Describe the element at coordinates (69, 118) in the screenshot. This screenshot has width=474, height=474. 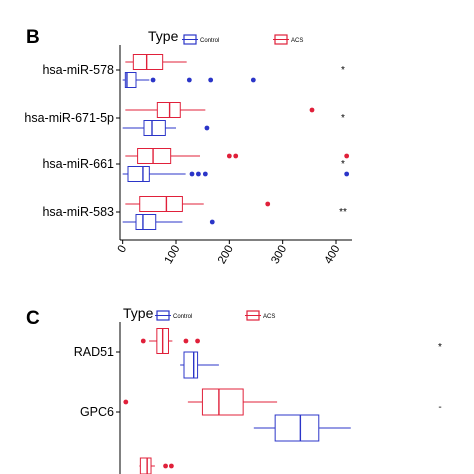
I see `panel-b-category-label: hsa-miR-671-5p` at that location.